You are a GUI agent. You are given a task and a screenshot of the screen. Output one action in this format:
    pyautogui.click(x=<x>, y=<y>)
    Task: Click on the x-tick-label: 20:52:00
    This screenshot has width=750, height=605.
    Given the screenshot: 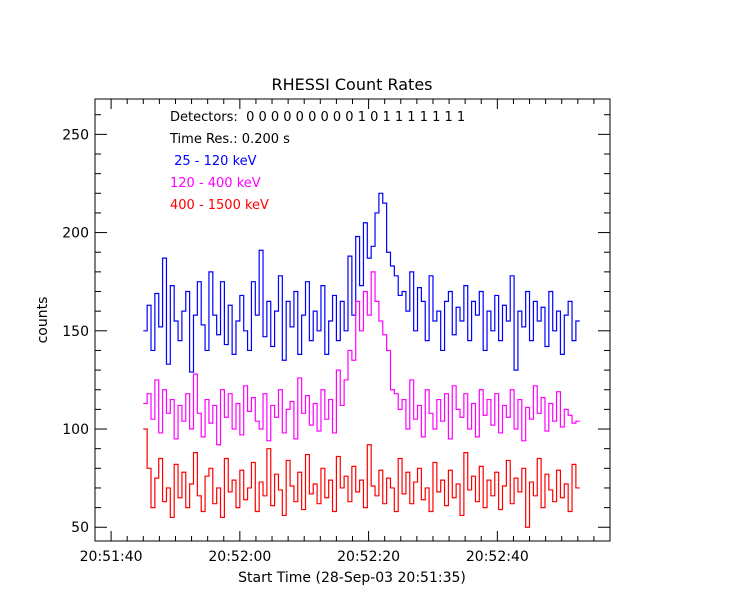 What is the action you would take?
    pyautogui.click(x=239, y=557)
    